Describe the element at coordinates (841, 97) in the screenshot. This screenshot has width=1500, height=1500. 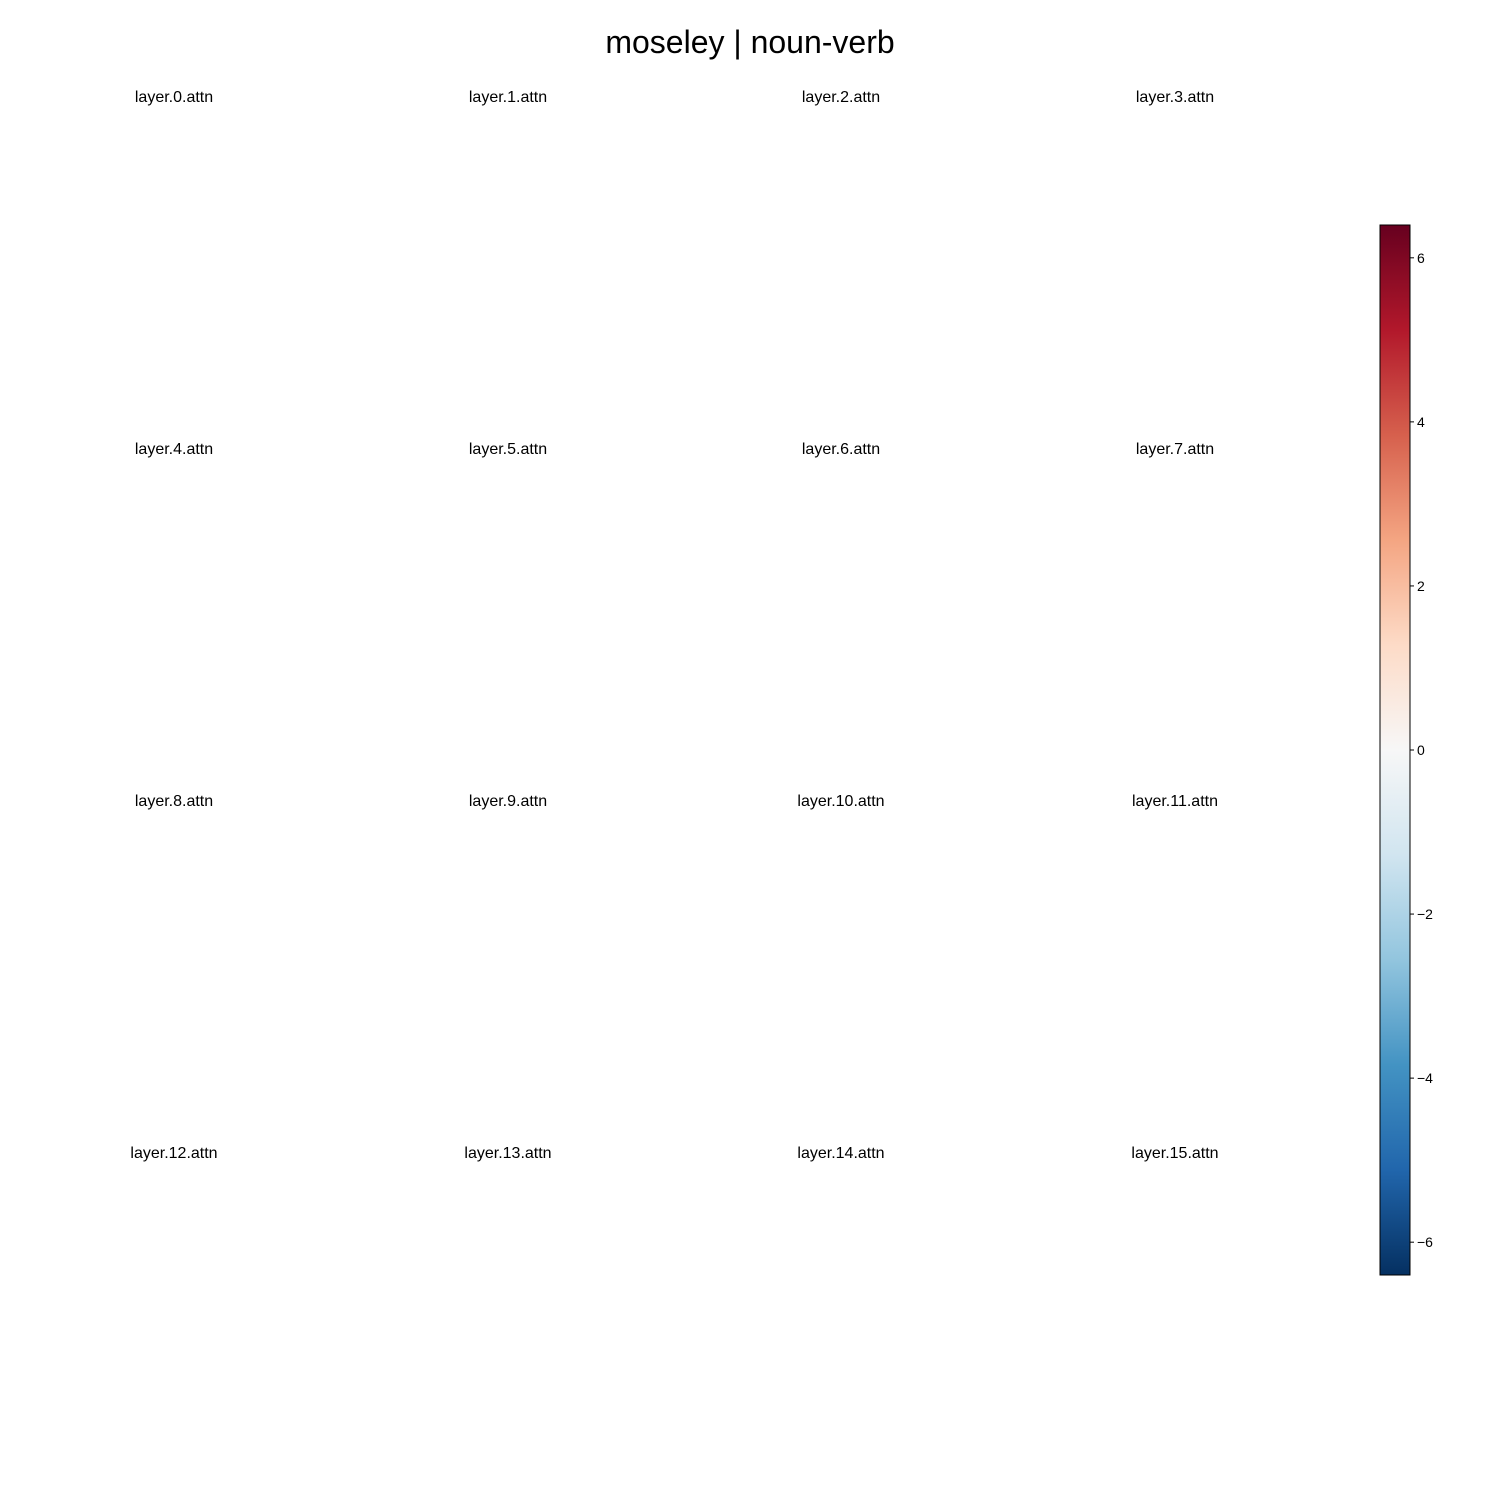
I see `subplot-title: layer.2.attn` at that location.